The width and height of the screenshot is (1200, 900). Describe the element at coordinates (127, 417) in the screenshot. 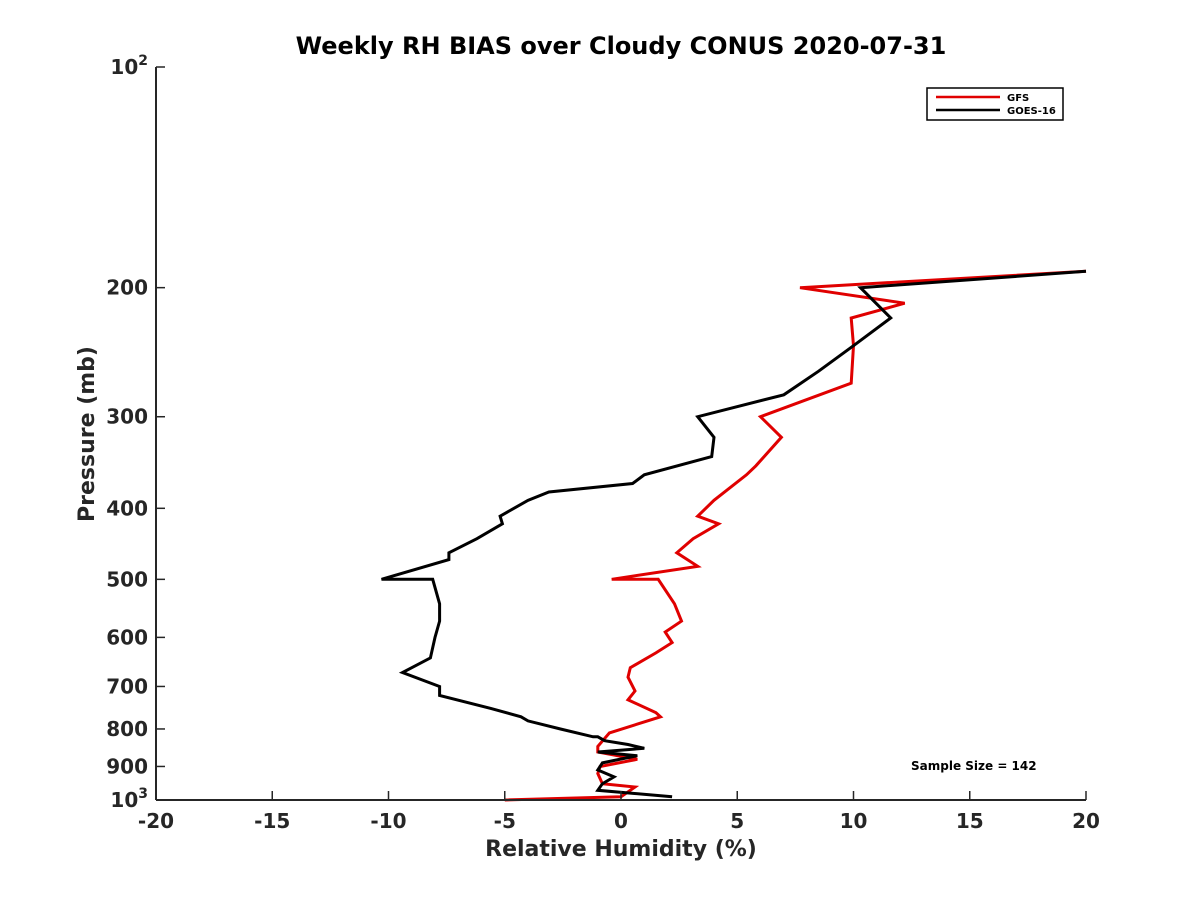

I see `y-tick-label: 300` at that location.